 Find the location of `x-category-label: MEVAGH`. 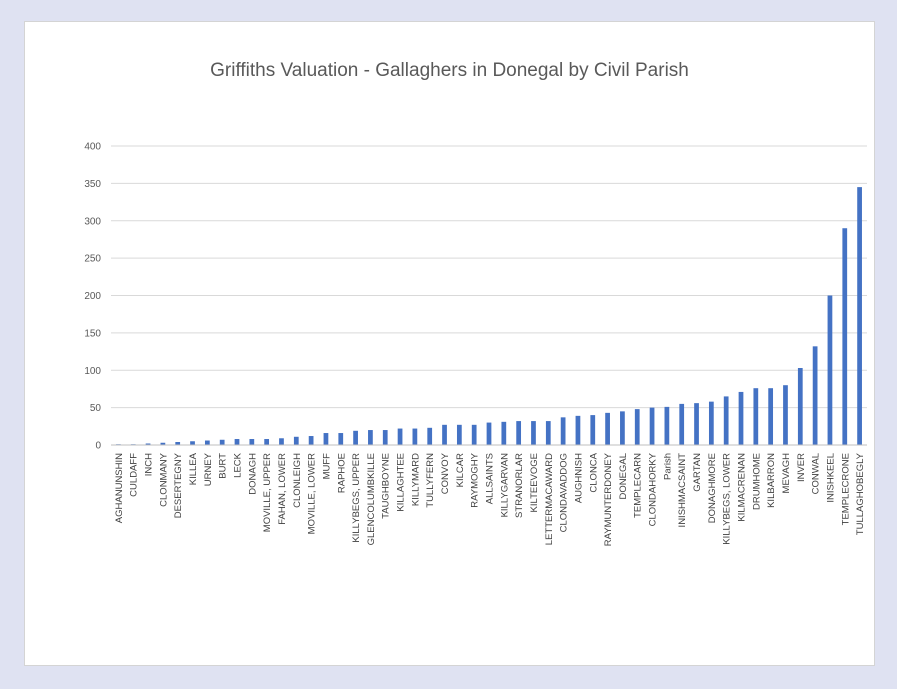

x-category-label: MEVAGH is located at coordinates (786, 473).